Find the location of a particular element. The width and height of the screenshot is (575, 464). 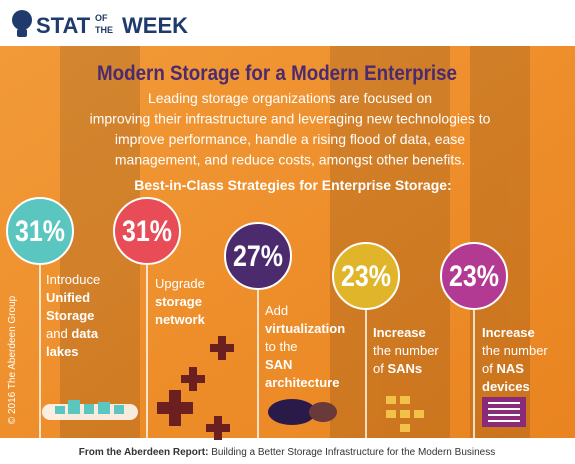

label-run: SAN is located at coordinates (278, 364).